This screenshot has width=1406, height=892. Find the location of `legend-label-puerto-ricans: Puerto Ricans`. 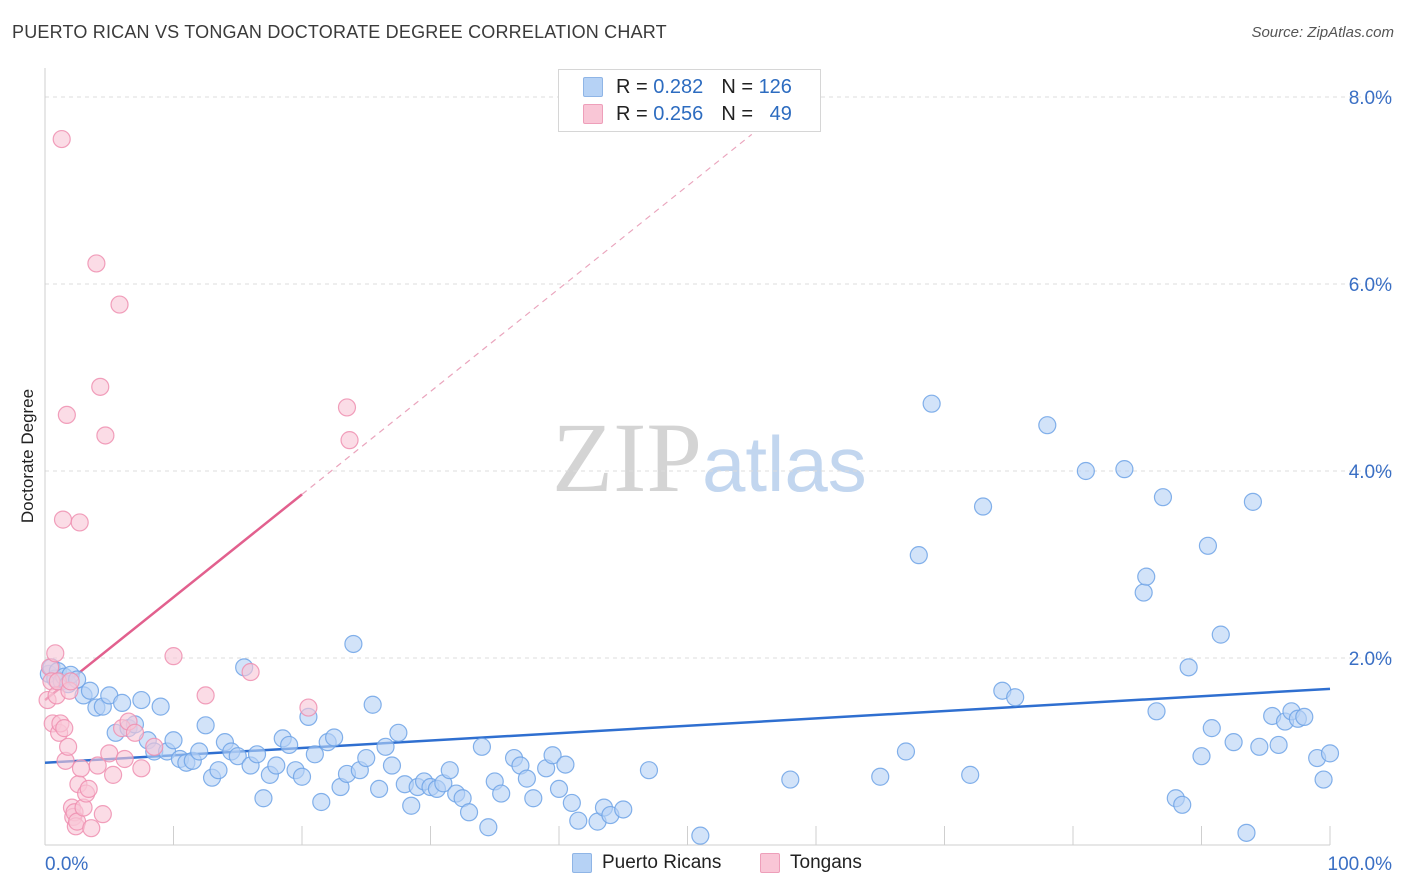

legend-label-puerto-ricans: Puerto Ricans is located at coordinates (662, 862).